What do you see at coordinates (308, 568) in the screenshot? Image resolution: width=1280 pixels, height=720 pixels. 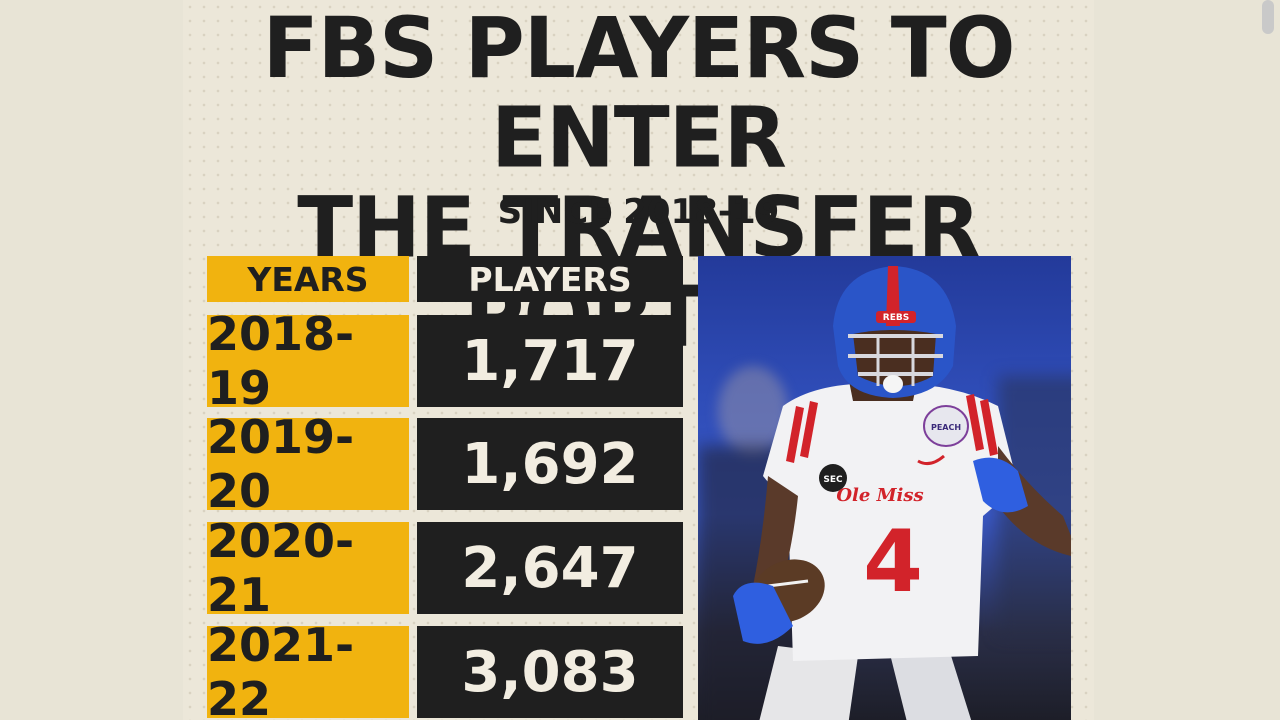 I see `year-cell: 2020-21` at bounding box center [308, 568].